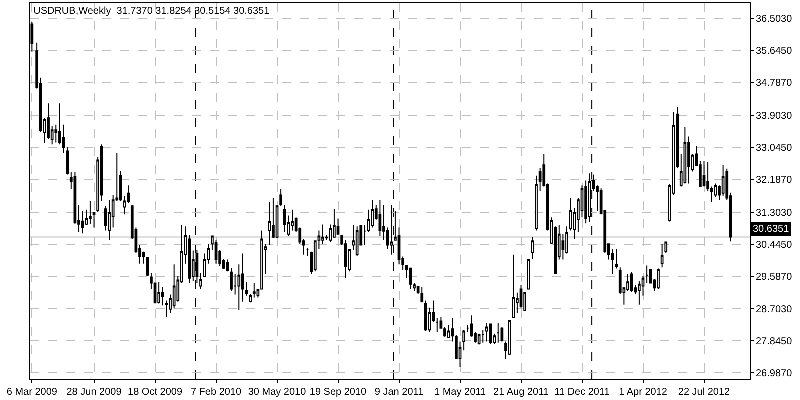  What do you see at coordinates (774, 116) in the screenshot?
I see `y-tick-label: 33.9030` at bounding box center [774, 116].